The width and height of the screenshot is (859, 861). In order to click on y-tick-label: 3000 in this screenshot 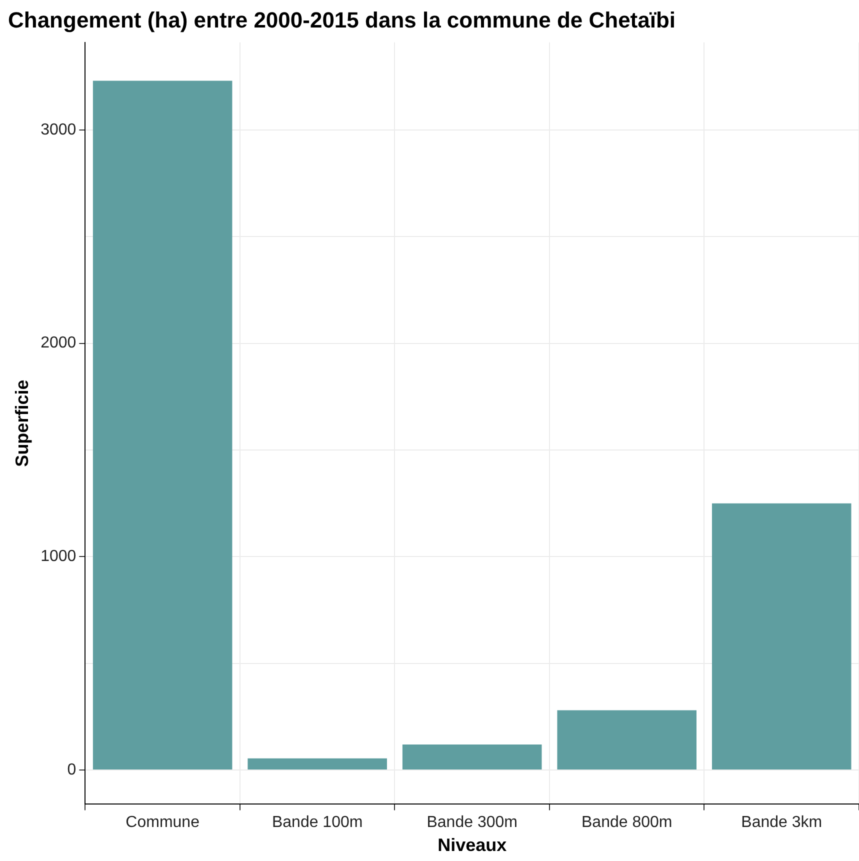, I will do `click(58, 129)`.